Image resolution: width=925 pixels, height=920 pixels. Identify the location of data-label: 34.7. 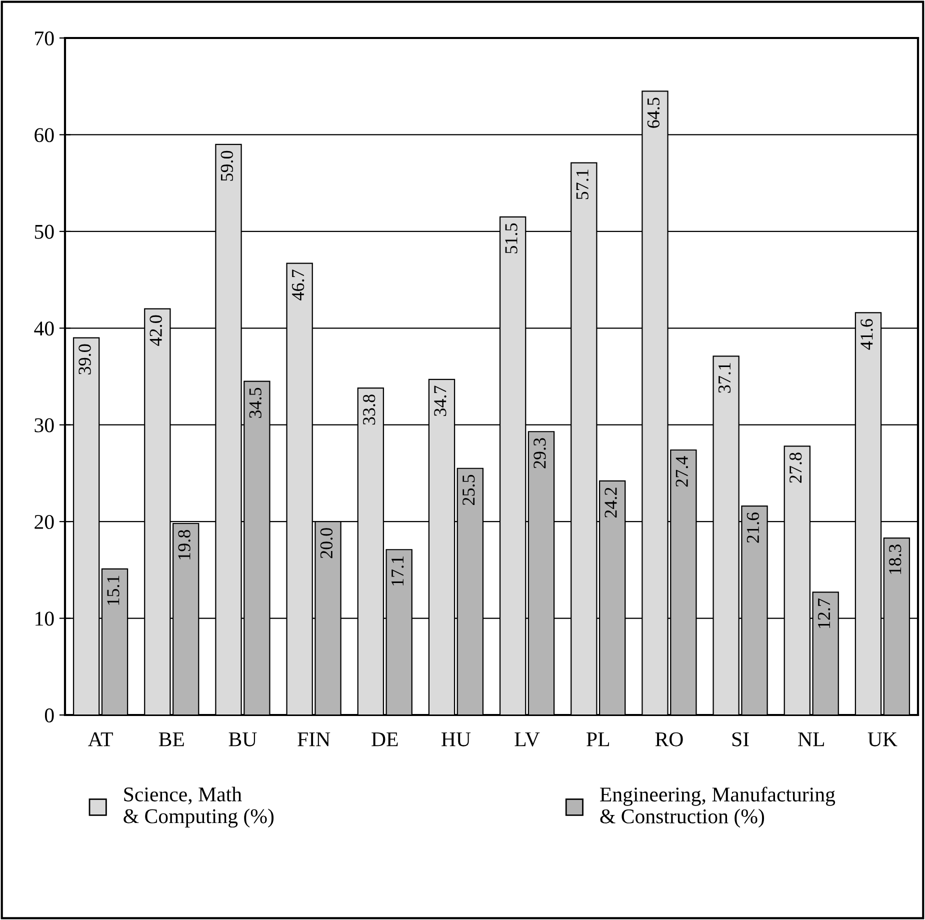
(440, 401).